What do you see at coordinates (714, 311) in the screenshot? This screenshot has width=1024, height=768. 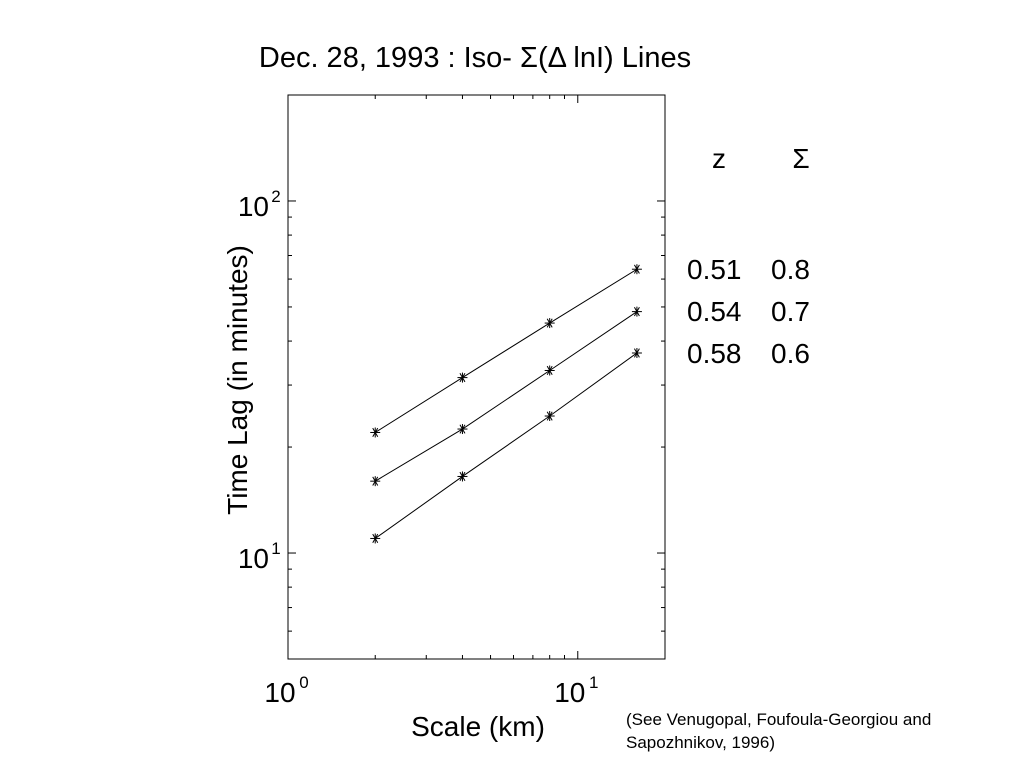 I see `legend-z-value: 0.54` at bounding box center [714, 311].